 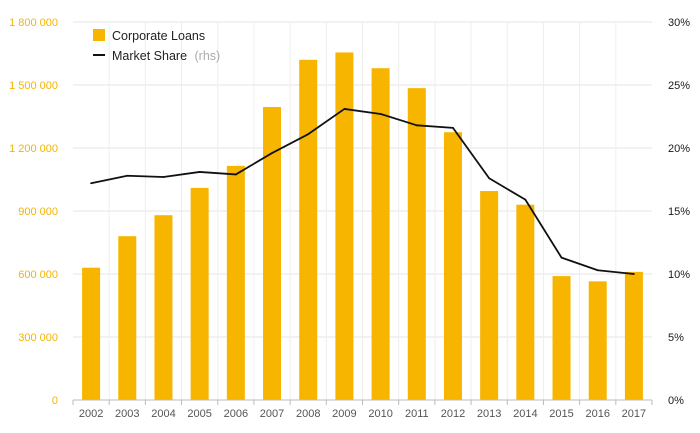 I want to click on bar-2002, so click(x=91, y=333).